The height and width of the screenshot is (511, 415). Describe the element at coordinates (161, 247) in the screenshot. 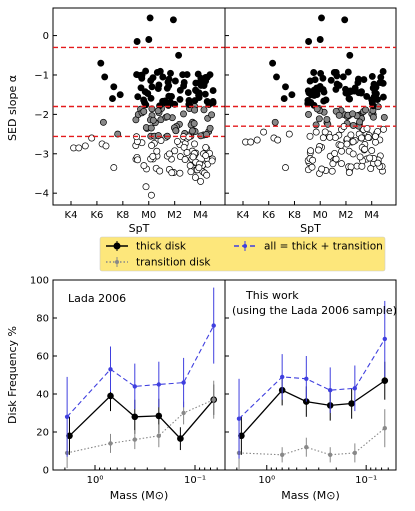

I see `legend-label: thick disk` at that location.